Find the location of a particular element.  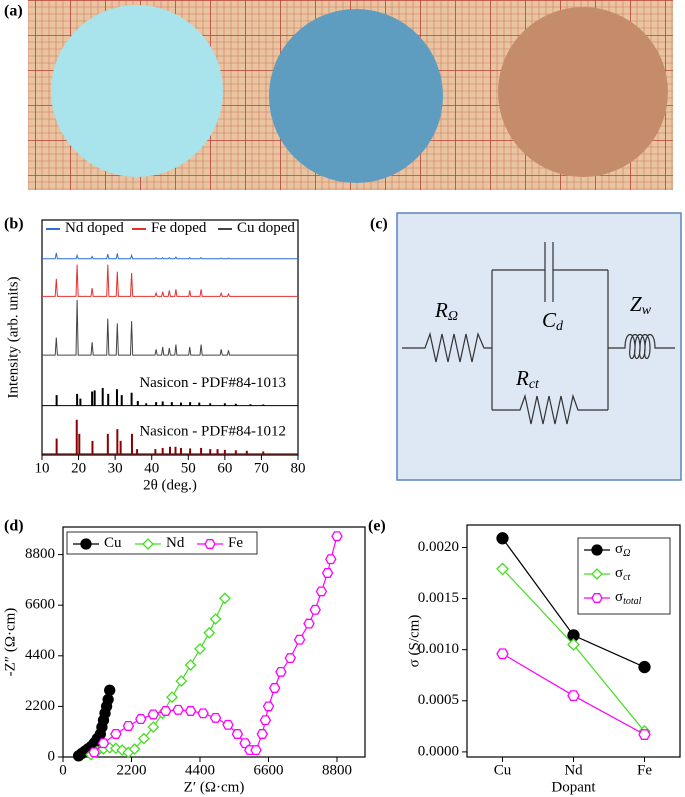

subscript: ct is located at coordinates (534, 384).